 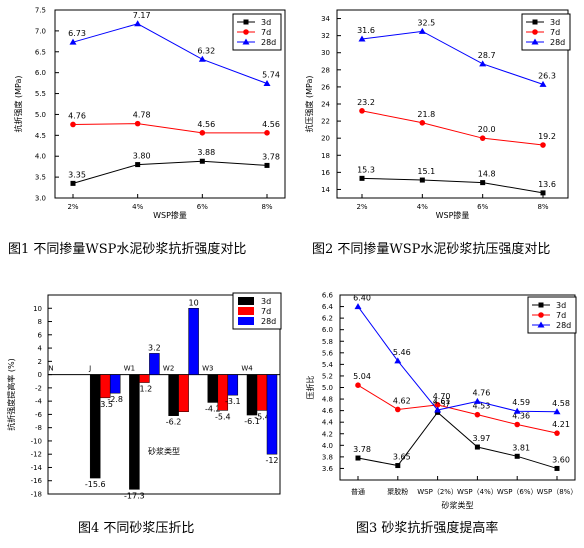 What do you see at coordinates (542, 207) in the screenshot?
I see `x-tick-label: 8%` at bounding box center [542, 207].